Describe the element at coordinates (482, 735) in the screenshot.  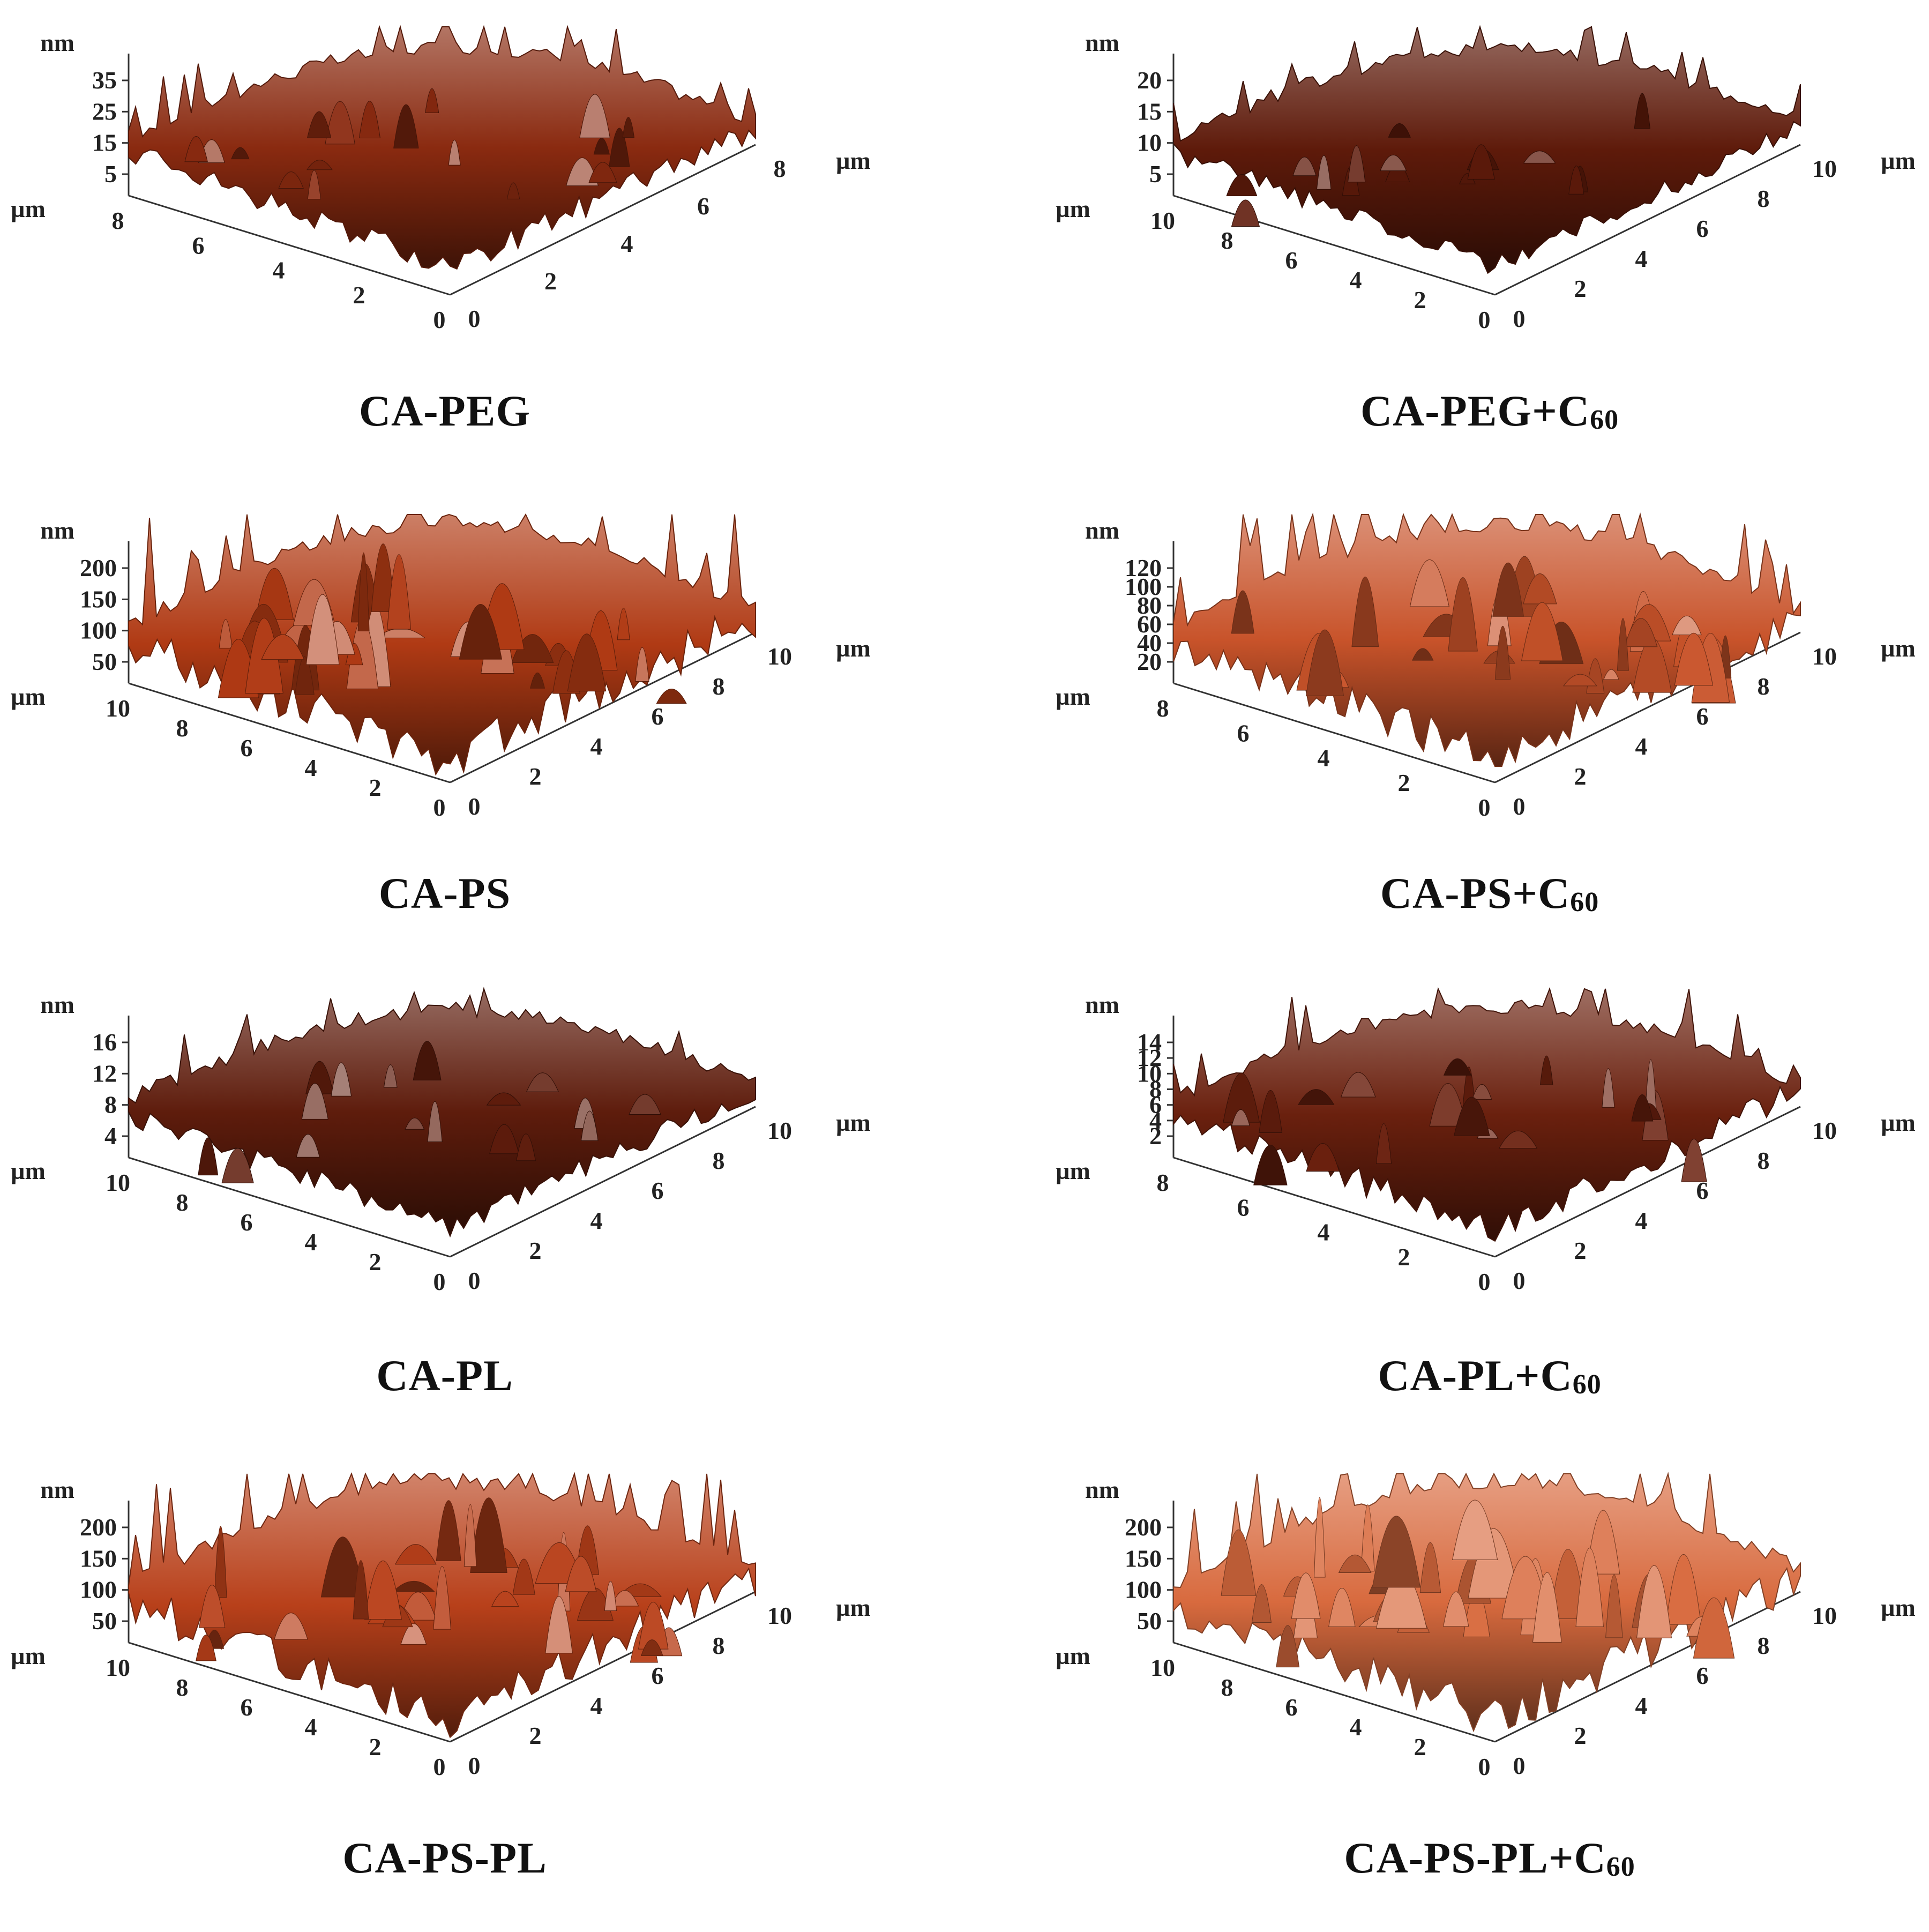
I see `afm-panel-ca-ps: nm 200 150 100 50 µm 10 8 6 4 2 0 µm 0 2 4 6 8 10` at that location.